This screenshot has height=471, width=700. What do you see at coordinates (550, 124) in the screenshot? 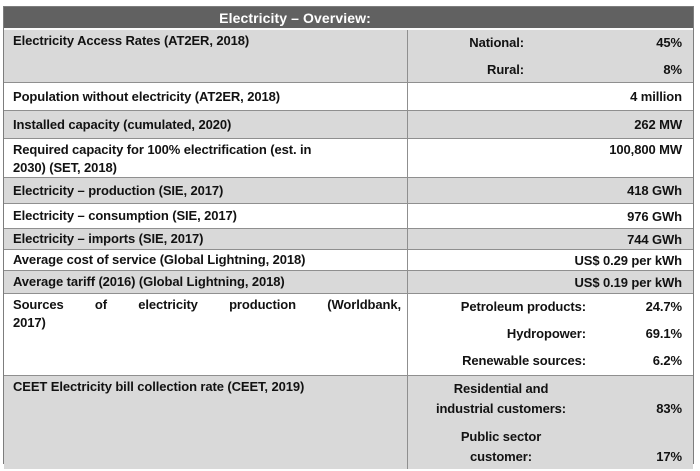
I see `row-value: 262 MW` at bounding box center [550, 124].